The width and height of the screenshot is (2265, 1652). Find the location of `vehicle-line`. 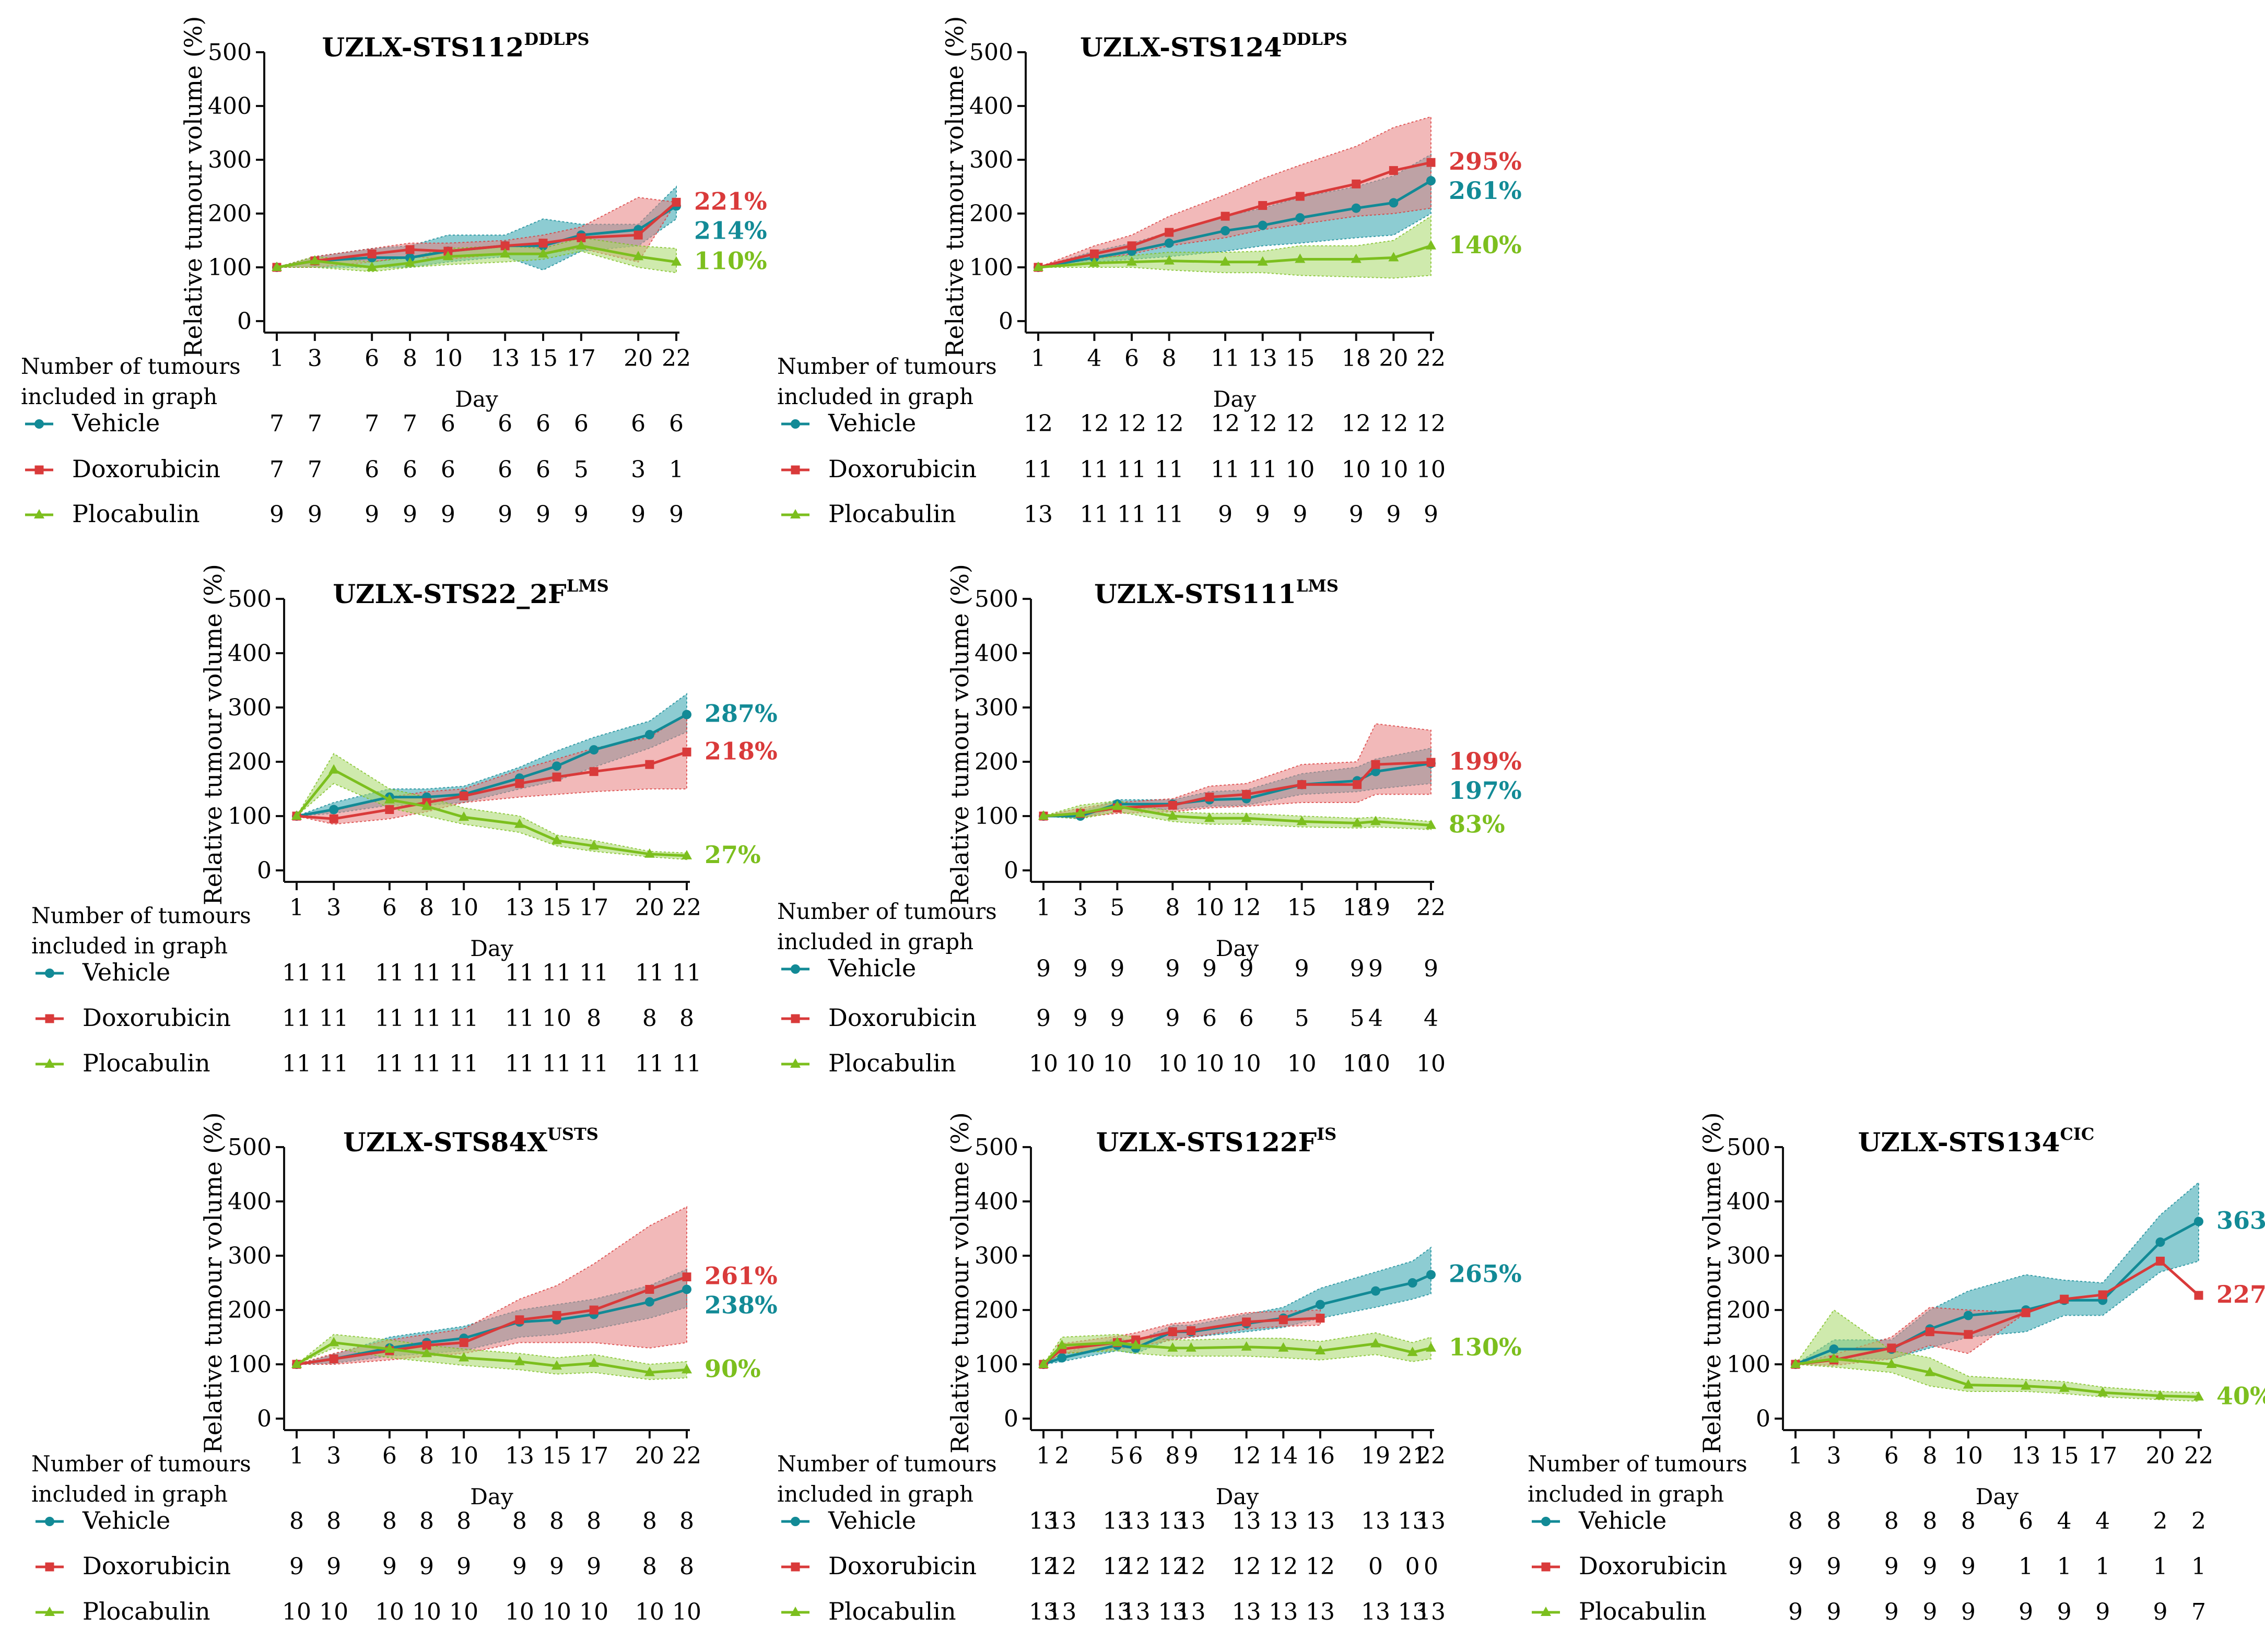

vehicle-line is located at coordinates (1997, 1293).